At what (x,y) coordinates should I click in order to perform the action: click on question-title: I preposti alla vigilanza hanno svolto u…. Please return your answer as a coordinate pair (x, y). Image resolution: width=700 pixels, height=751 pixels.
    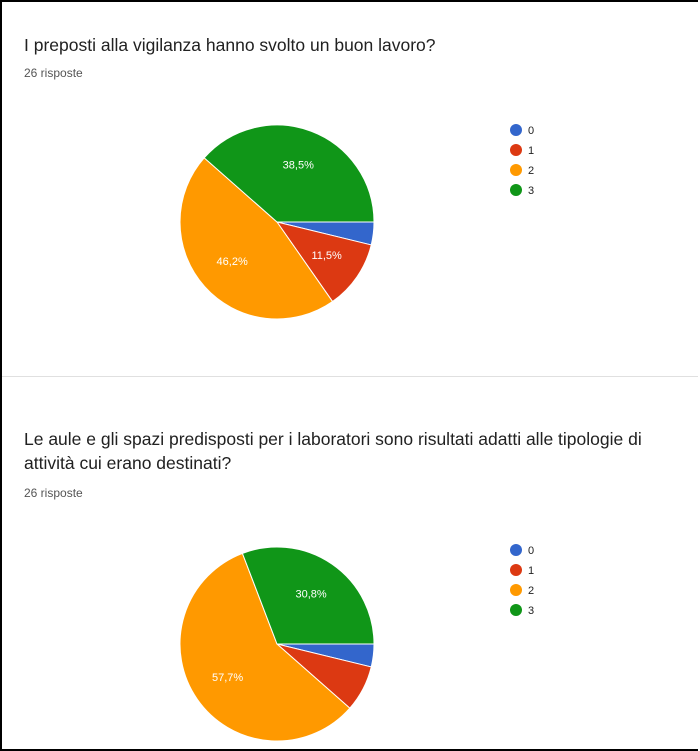
    Looking at the image, I should click on (230, 45).